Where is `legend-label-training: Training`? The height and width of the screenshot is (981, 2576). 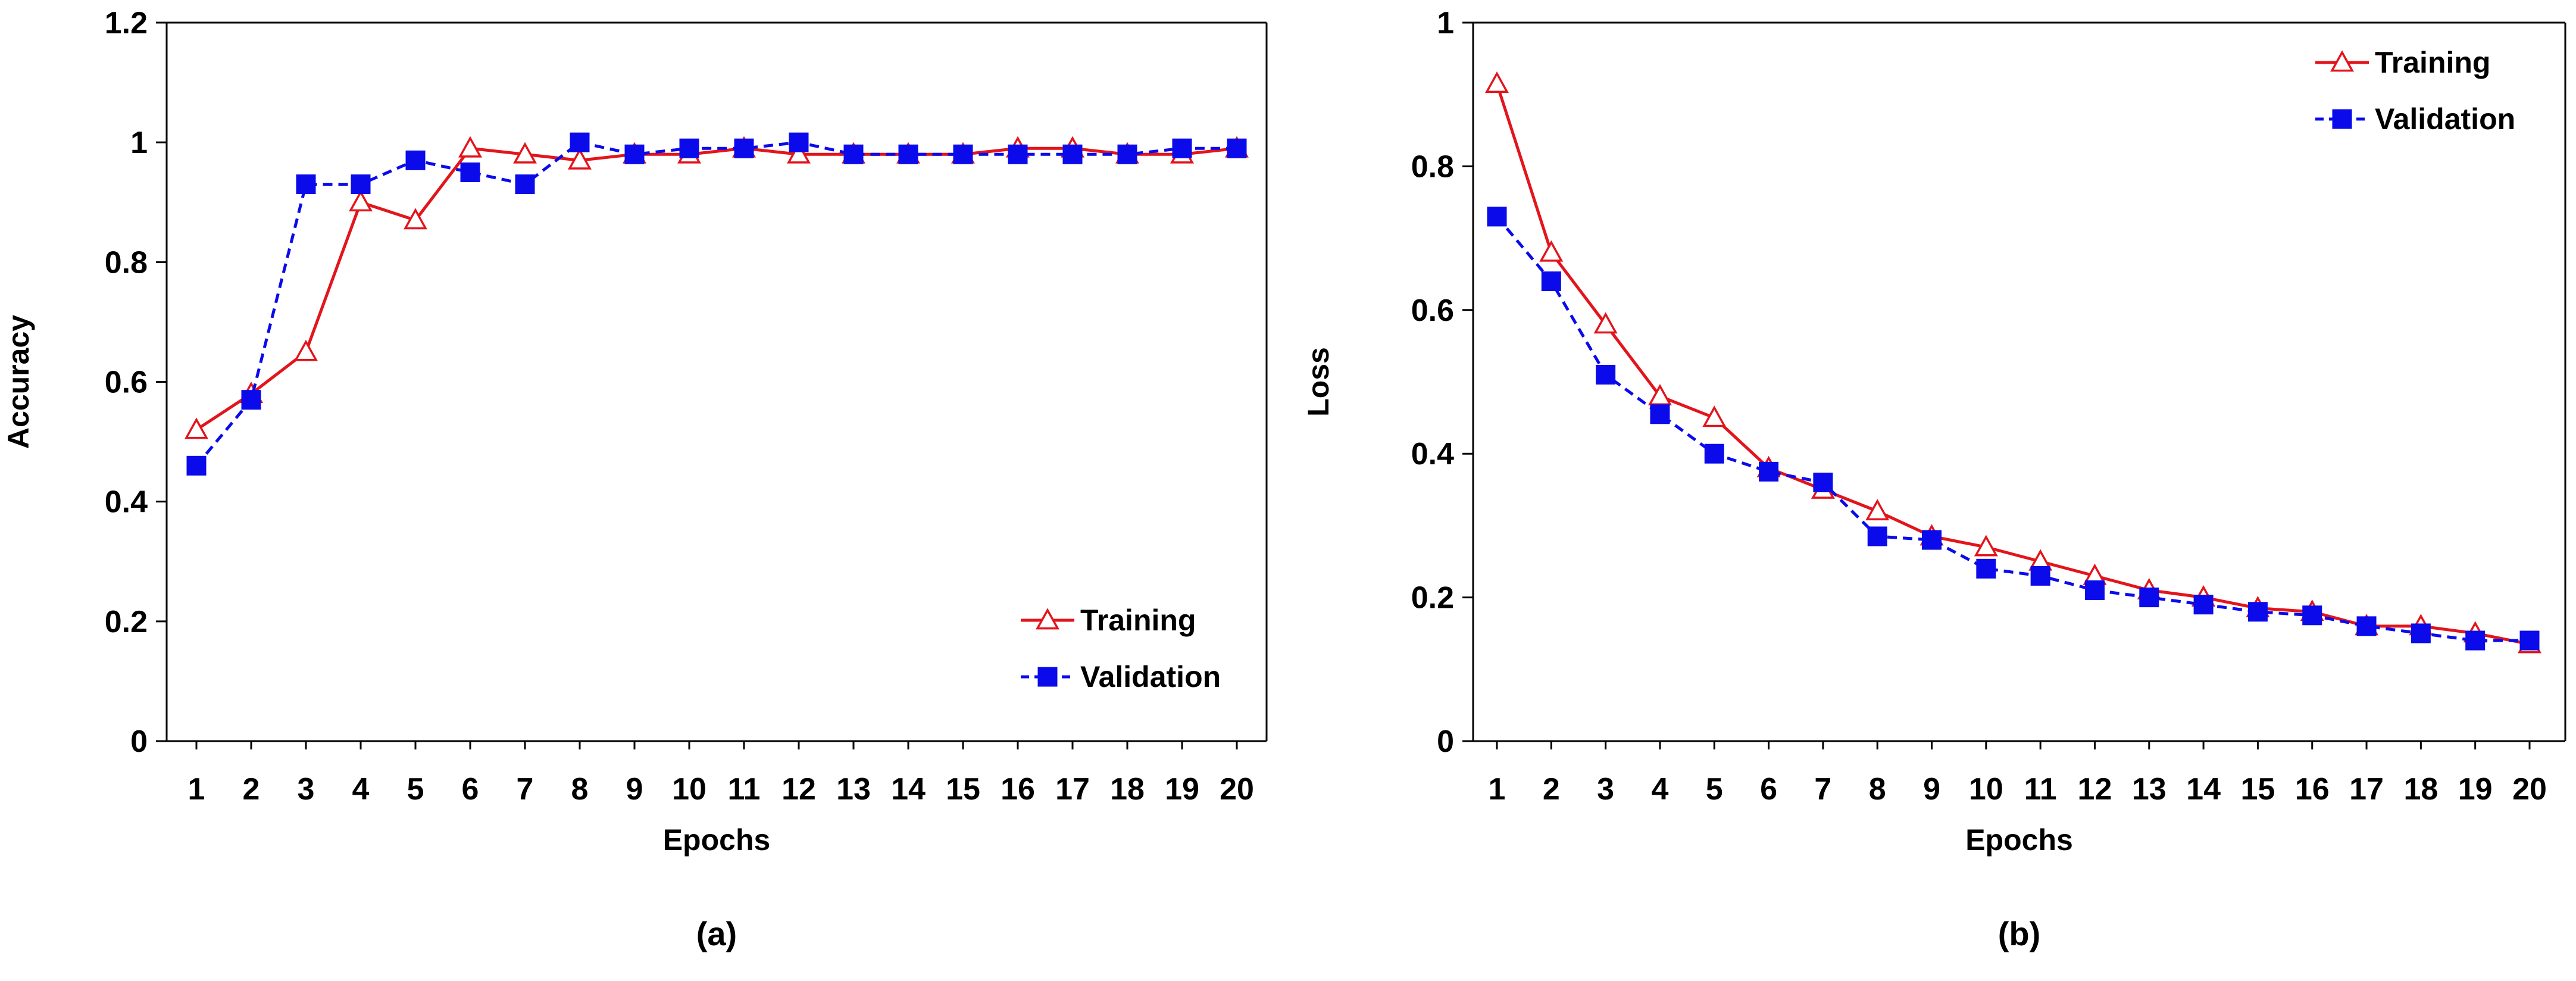
legend-label-training: Training is located at coordinates (2432, 63).